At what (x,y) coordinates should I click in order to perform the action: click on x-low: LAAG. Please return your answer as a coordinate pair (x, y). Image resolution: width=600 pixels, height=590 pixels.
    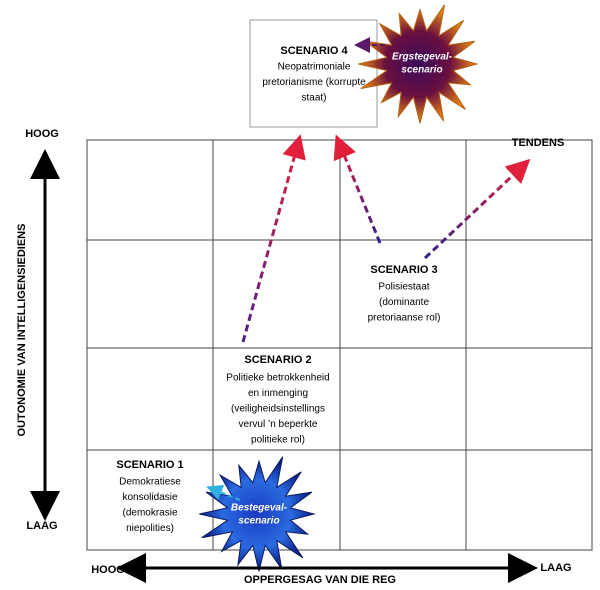
    Looking at the image, I should click on (555, 568).